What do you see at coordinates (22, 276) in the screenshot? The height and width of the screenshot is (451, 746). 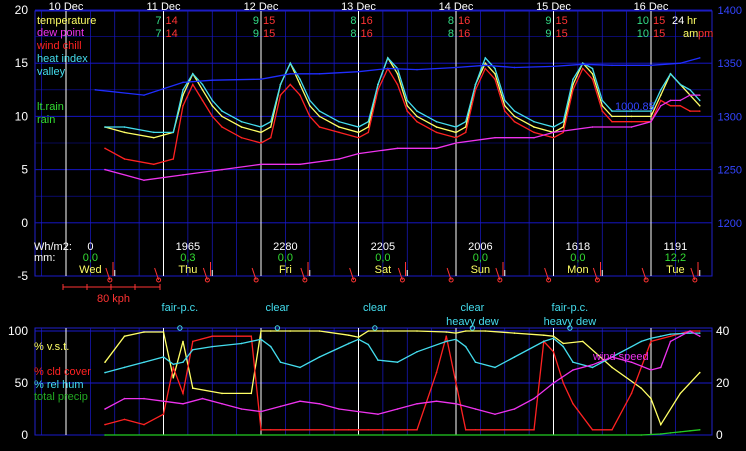 I see `left-tick-label: -5` at bounding box center [22, 276].